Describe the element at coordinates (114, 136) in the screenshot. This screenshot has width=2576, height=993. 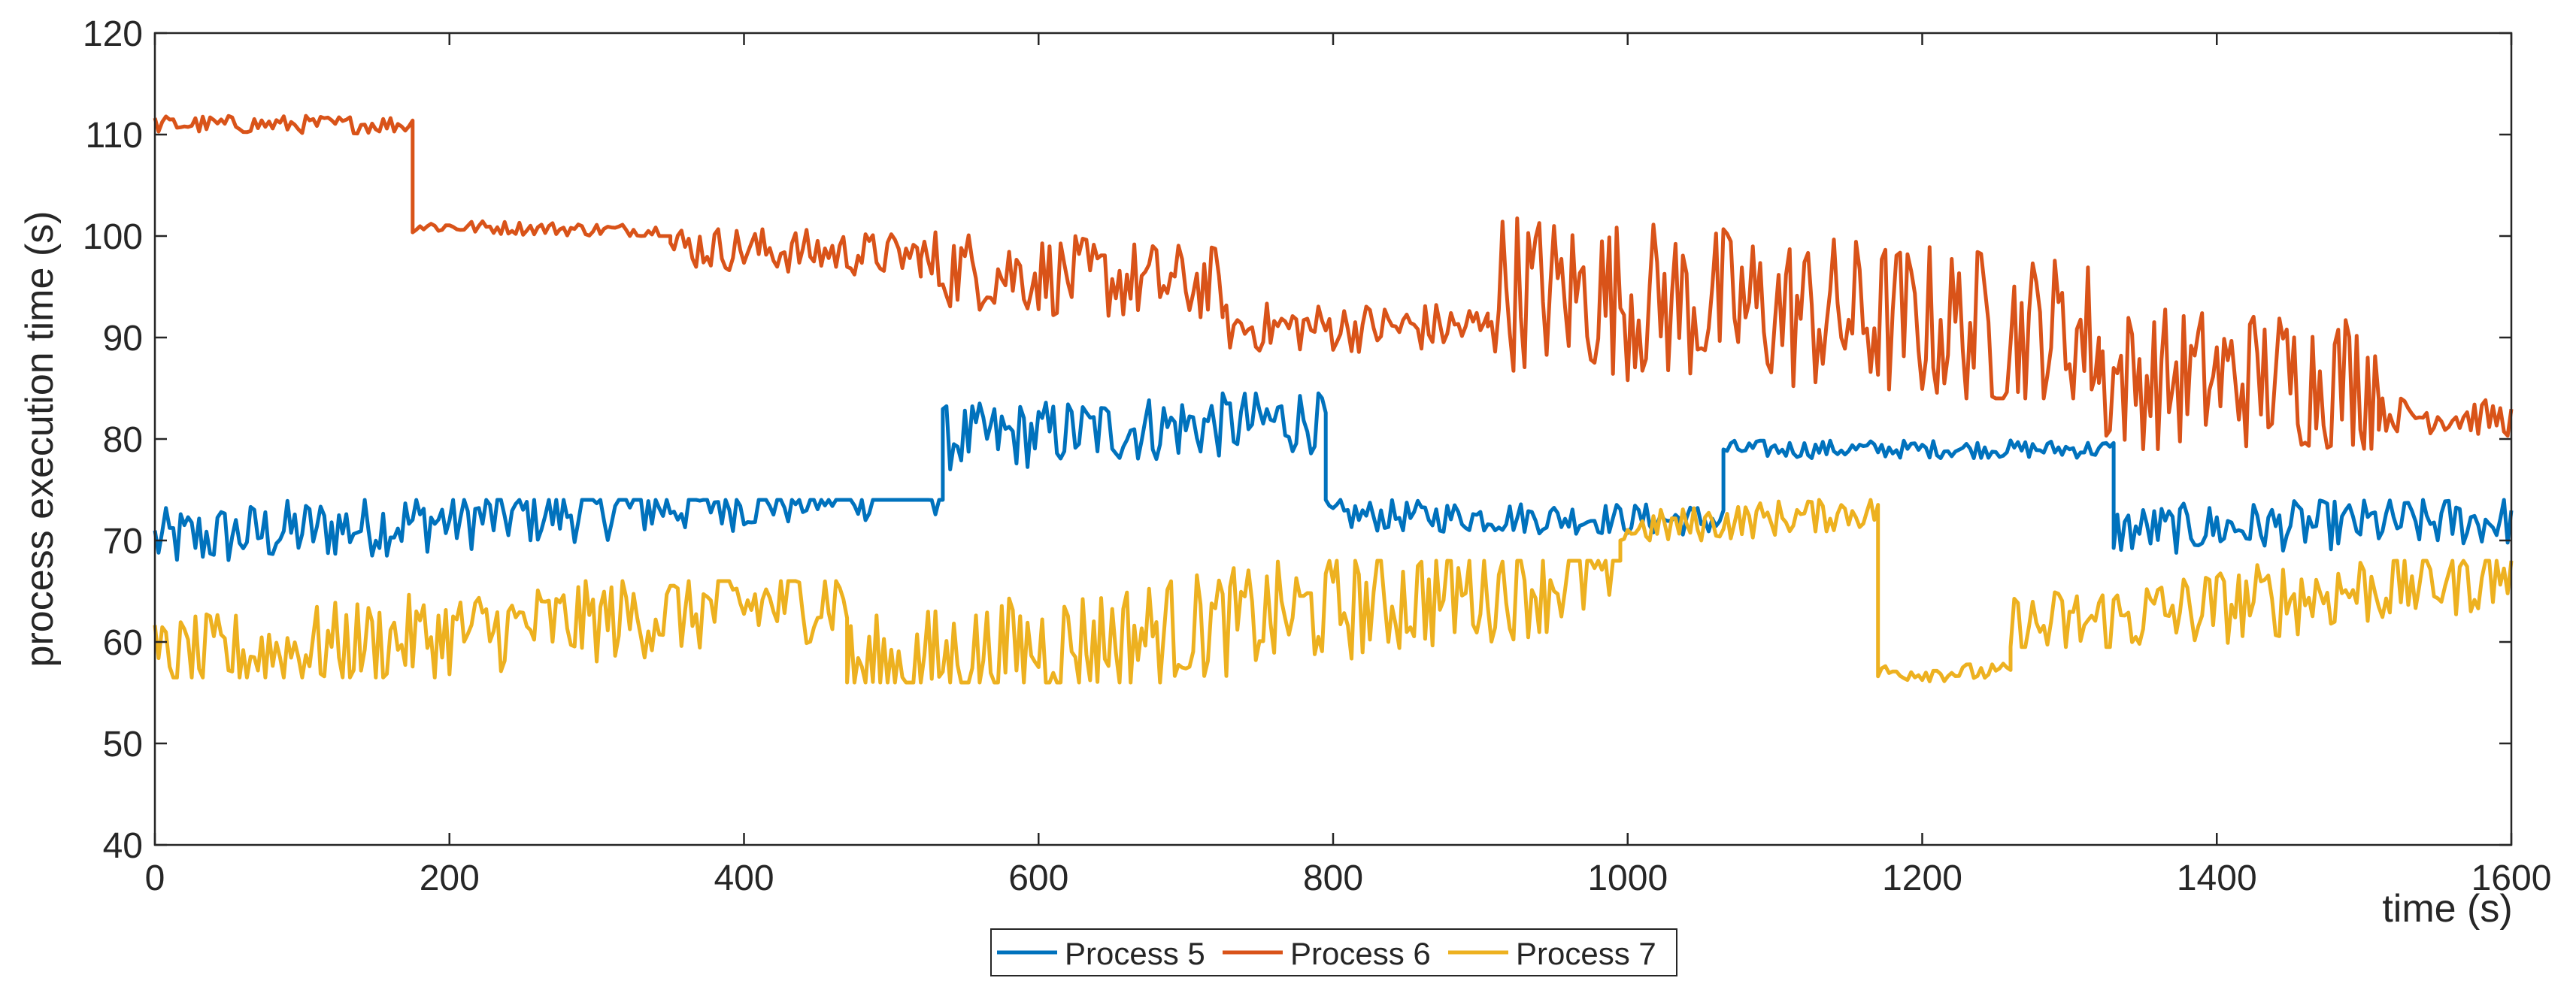
I see `y-tick-label: 110` at that location.